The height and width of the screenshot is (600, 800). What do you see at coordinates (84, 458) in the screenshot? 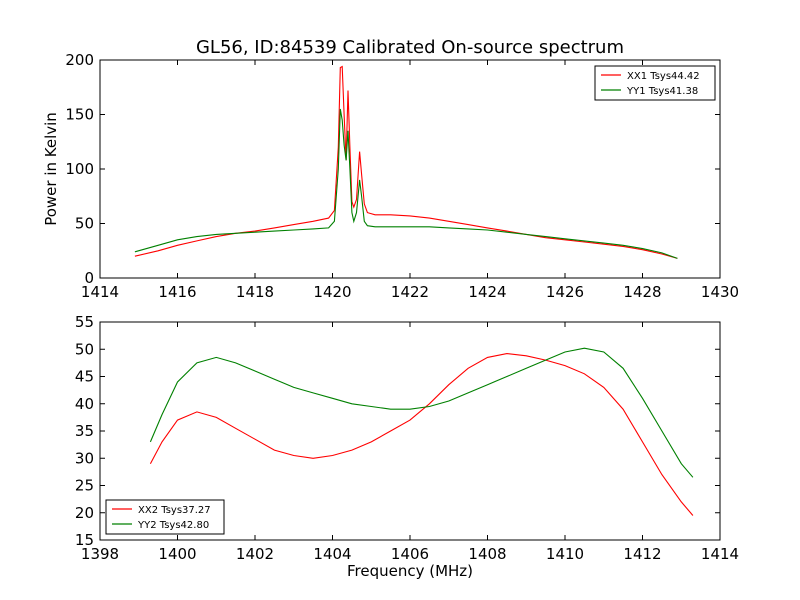
I see `y-tick-label: 30` at bounding box center [84, 458].